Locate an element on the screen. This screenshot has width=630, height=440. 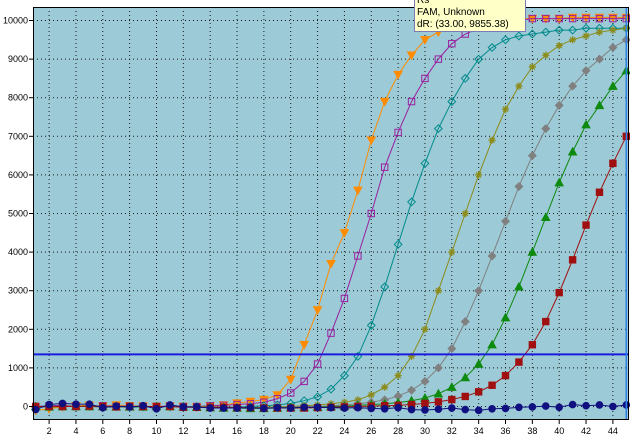
x-tick-label: 36 is located at coordinates (505, 431).